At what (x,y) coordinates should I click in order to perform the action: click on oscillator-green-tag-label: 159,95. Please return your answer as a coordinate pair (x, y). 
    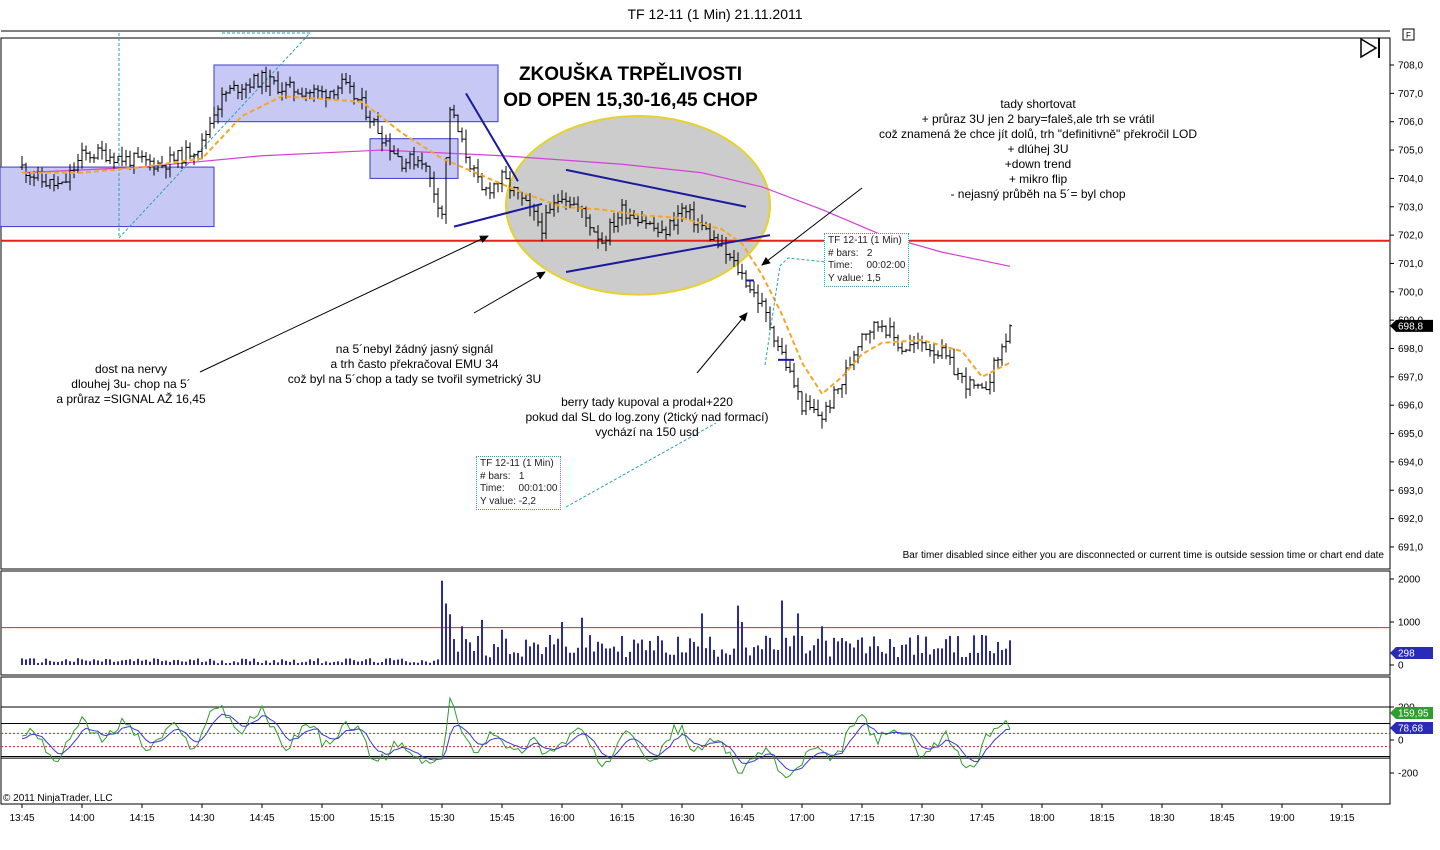
    Looking at the image, I should click on (1413, 714).